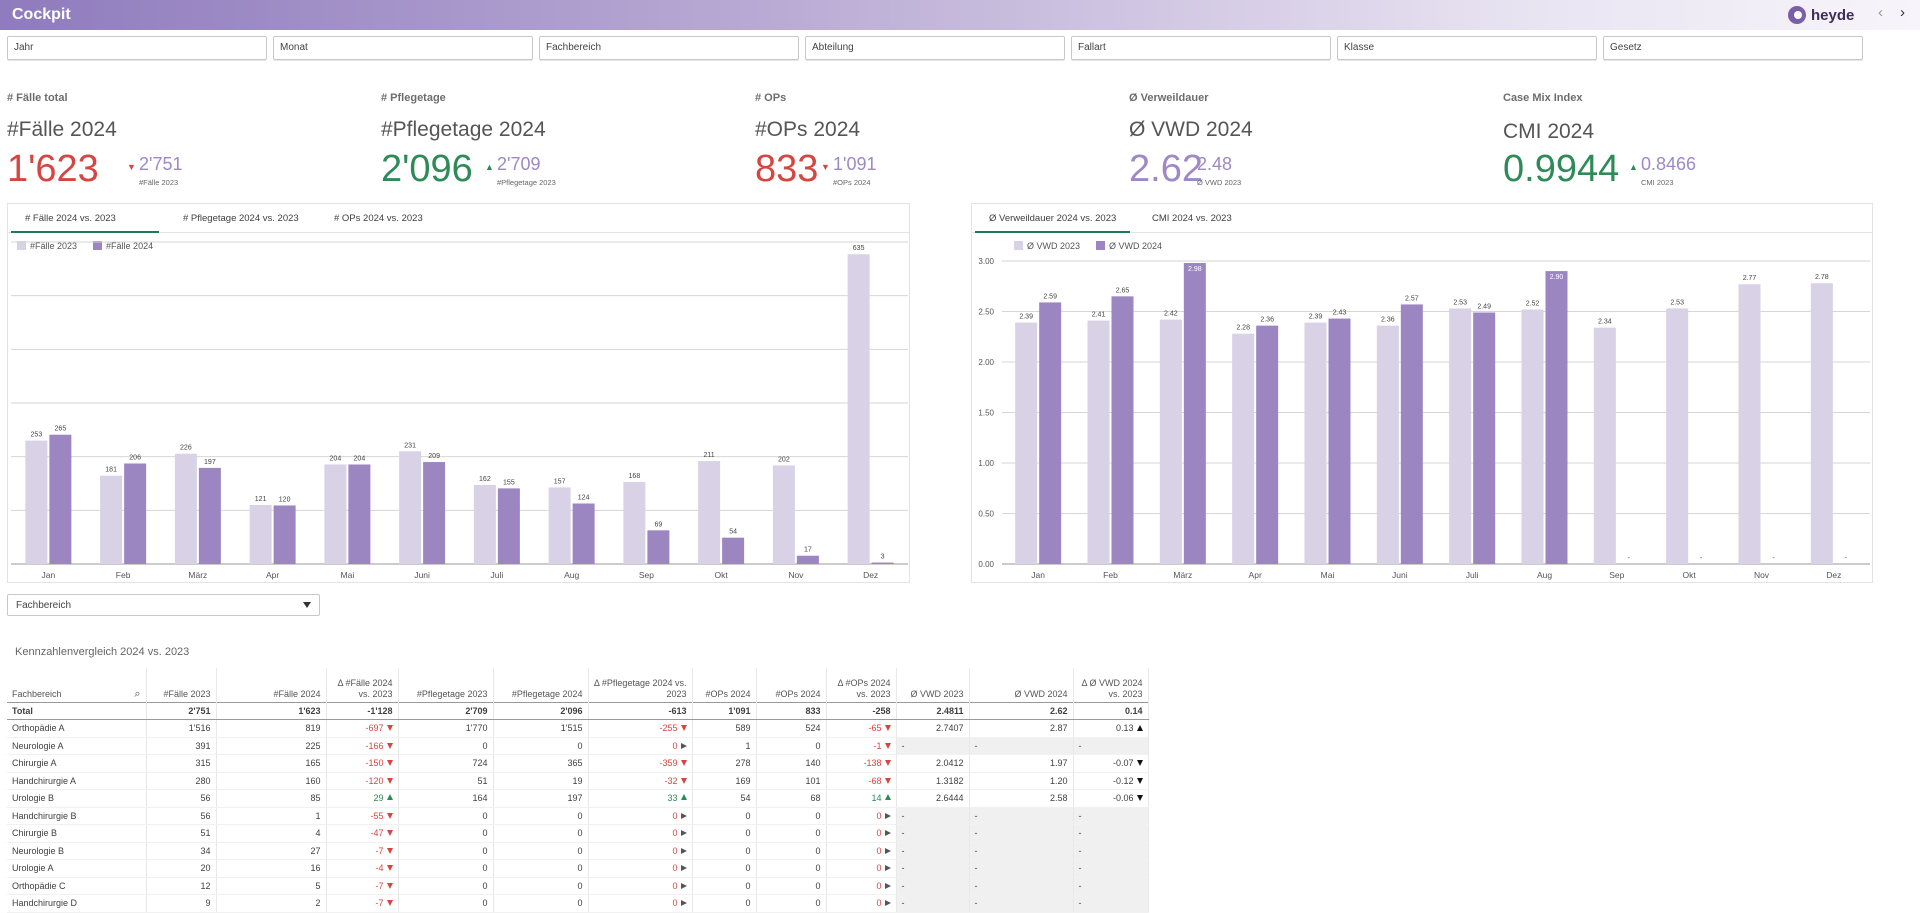 The height and width of the screenshot is (913, 1920). I want to click on column-header: Δ #Pflegetage 2024 vs. 2023, so click(640, 685).